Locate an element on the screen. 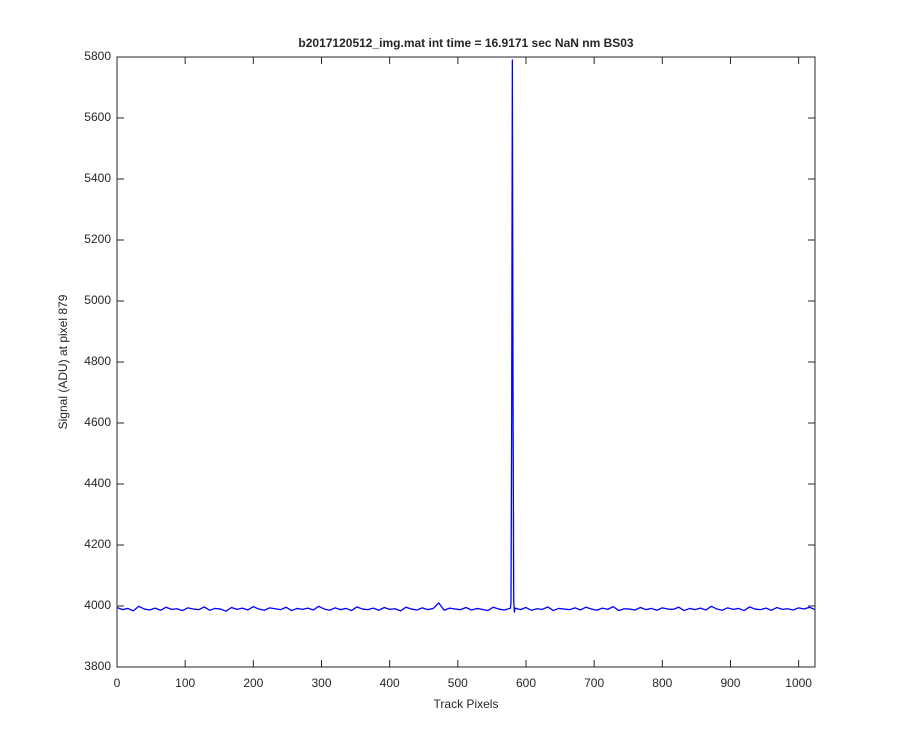 Image resolution: width=900 pixels, height=750 pixels. y-tick-label: 3800 is located at coordinates (97, 666).